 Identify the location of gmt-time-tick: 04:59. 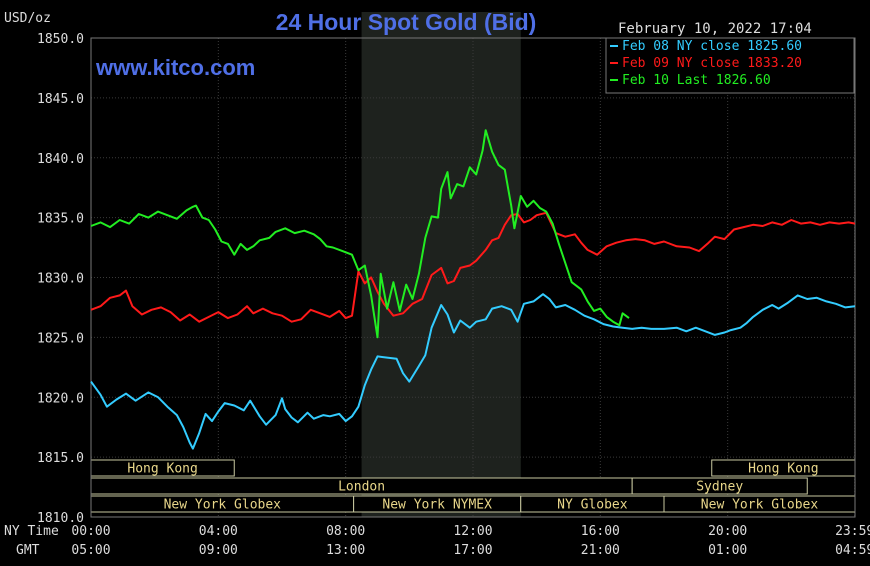
(852, 550).